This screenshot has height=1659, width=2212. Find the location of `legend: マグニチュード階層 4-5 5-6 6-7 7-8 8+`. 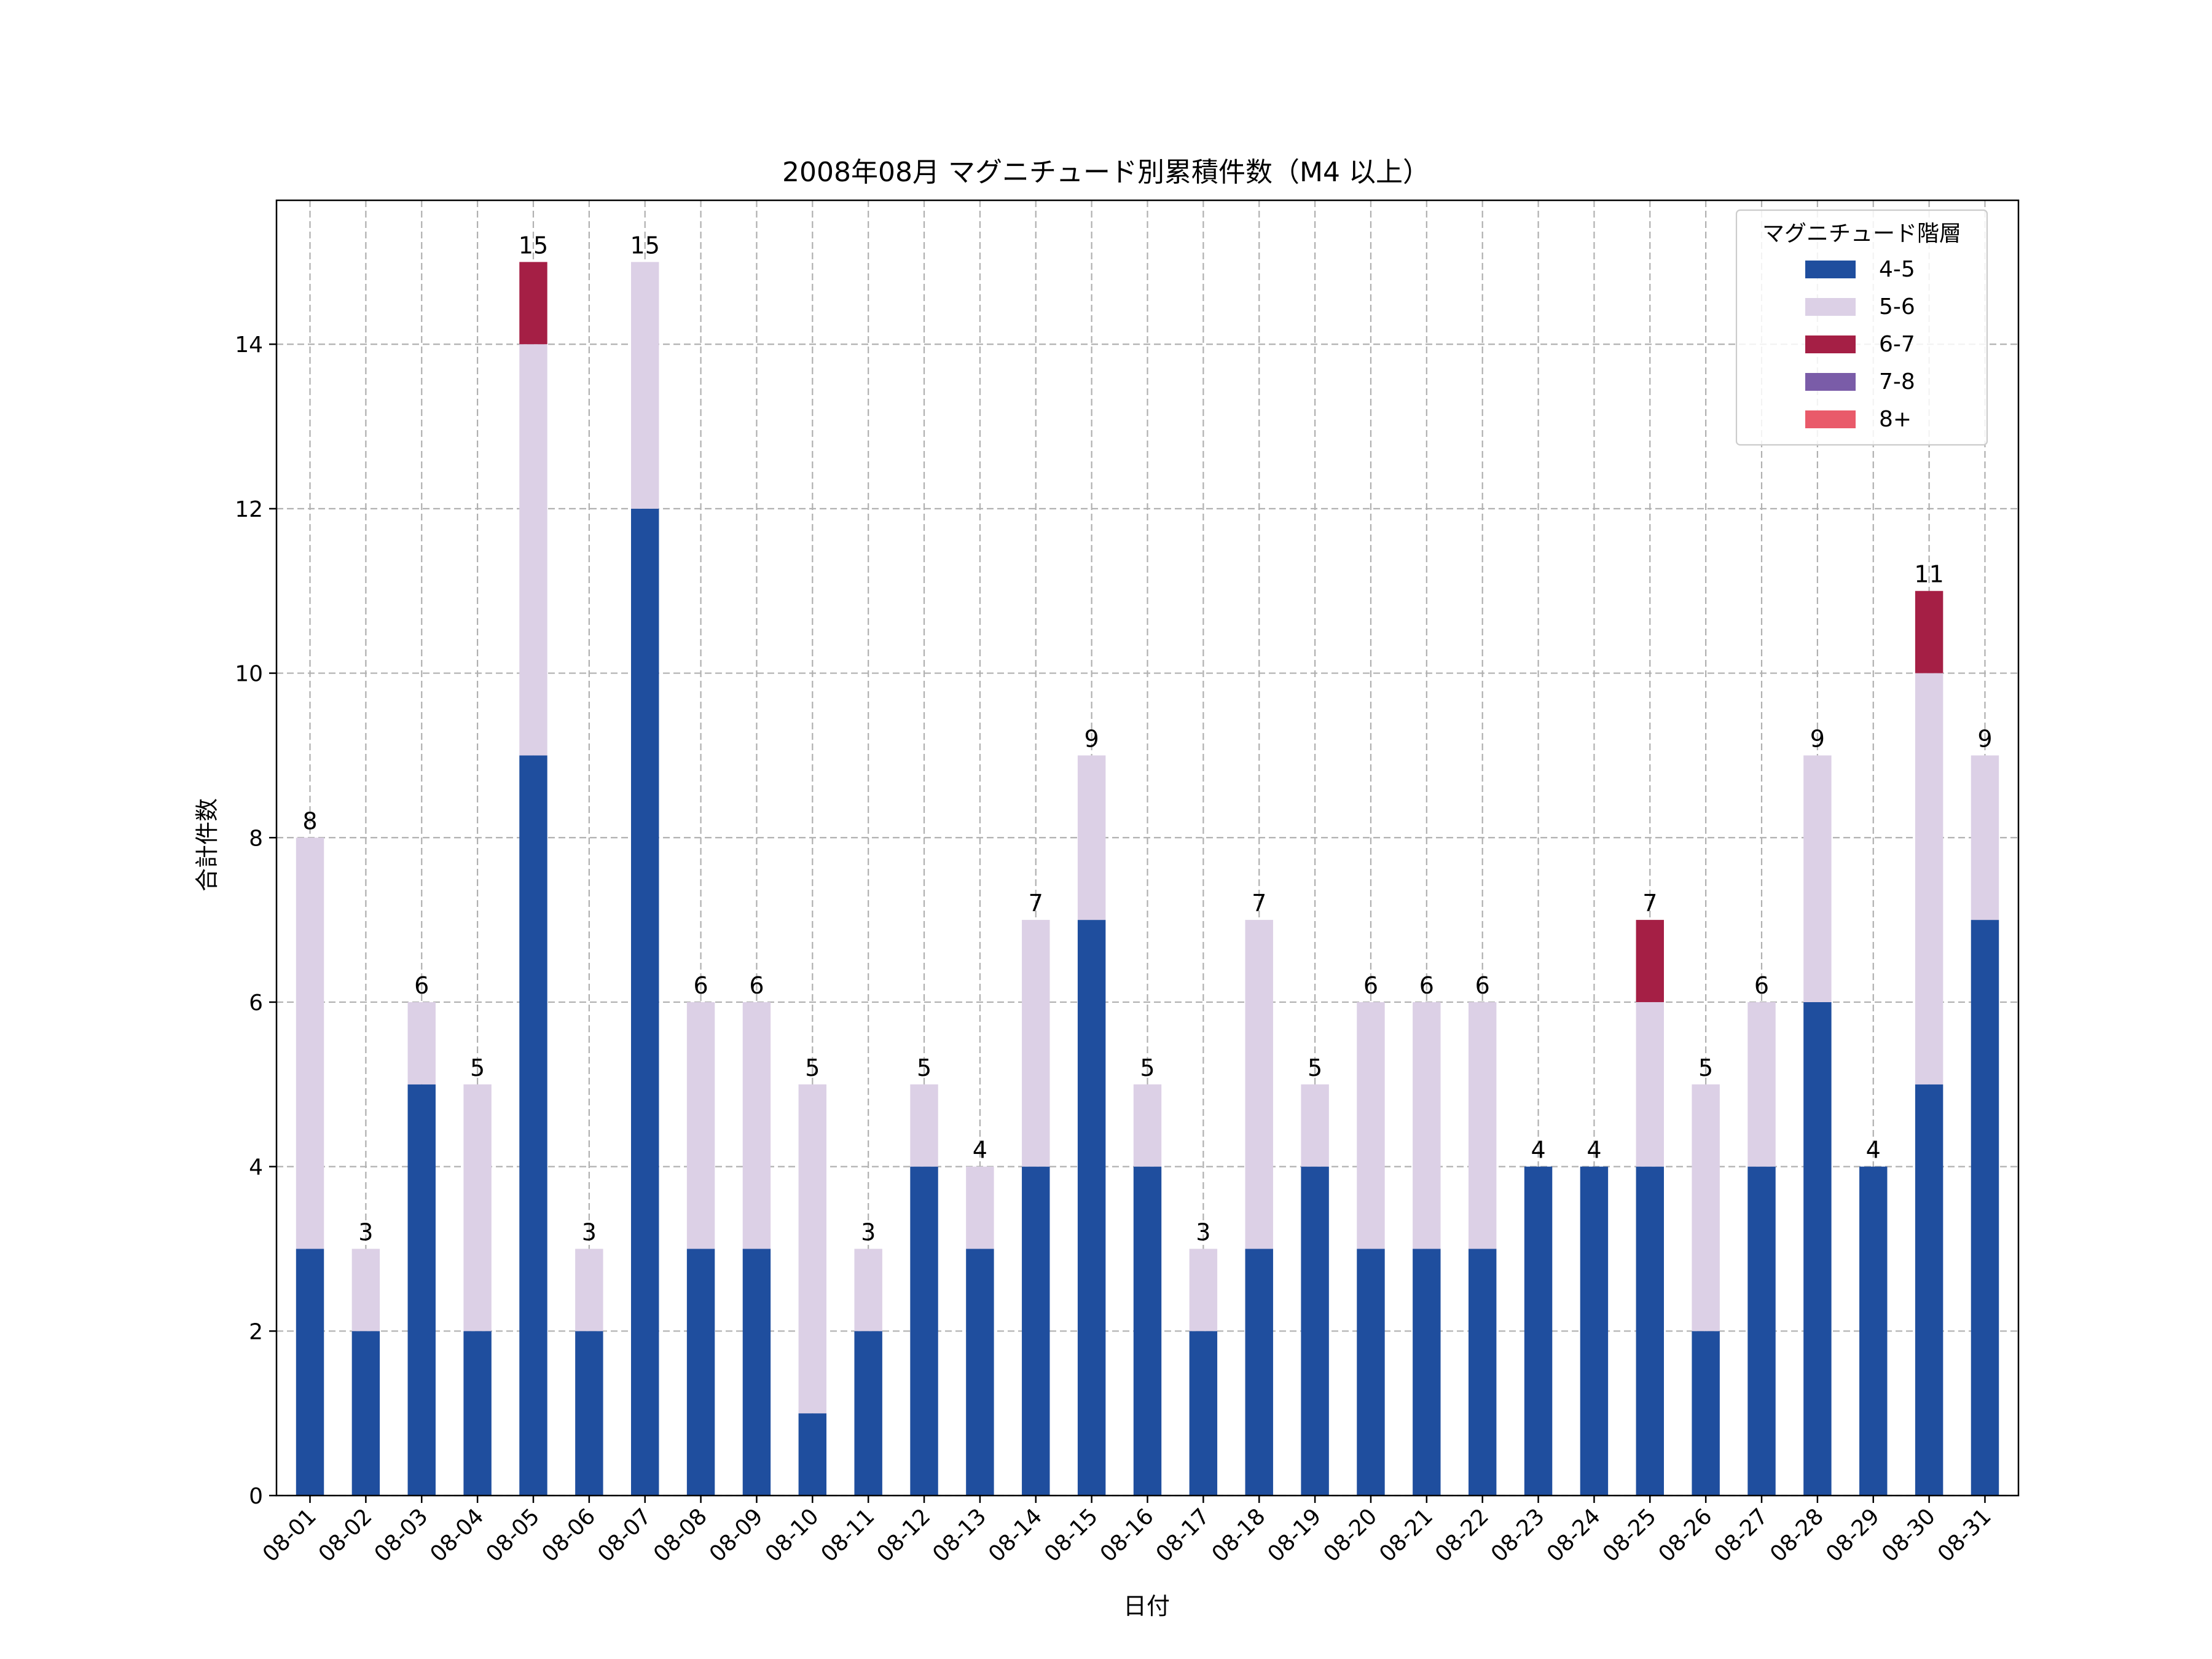

legend: マグニチュード階層 4-5 5-6 6-7 7-8 8+ is located at coordinates (1861, 327).